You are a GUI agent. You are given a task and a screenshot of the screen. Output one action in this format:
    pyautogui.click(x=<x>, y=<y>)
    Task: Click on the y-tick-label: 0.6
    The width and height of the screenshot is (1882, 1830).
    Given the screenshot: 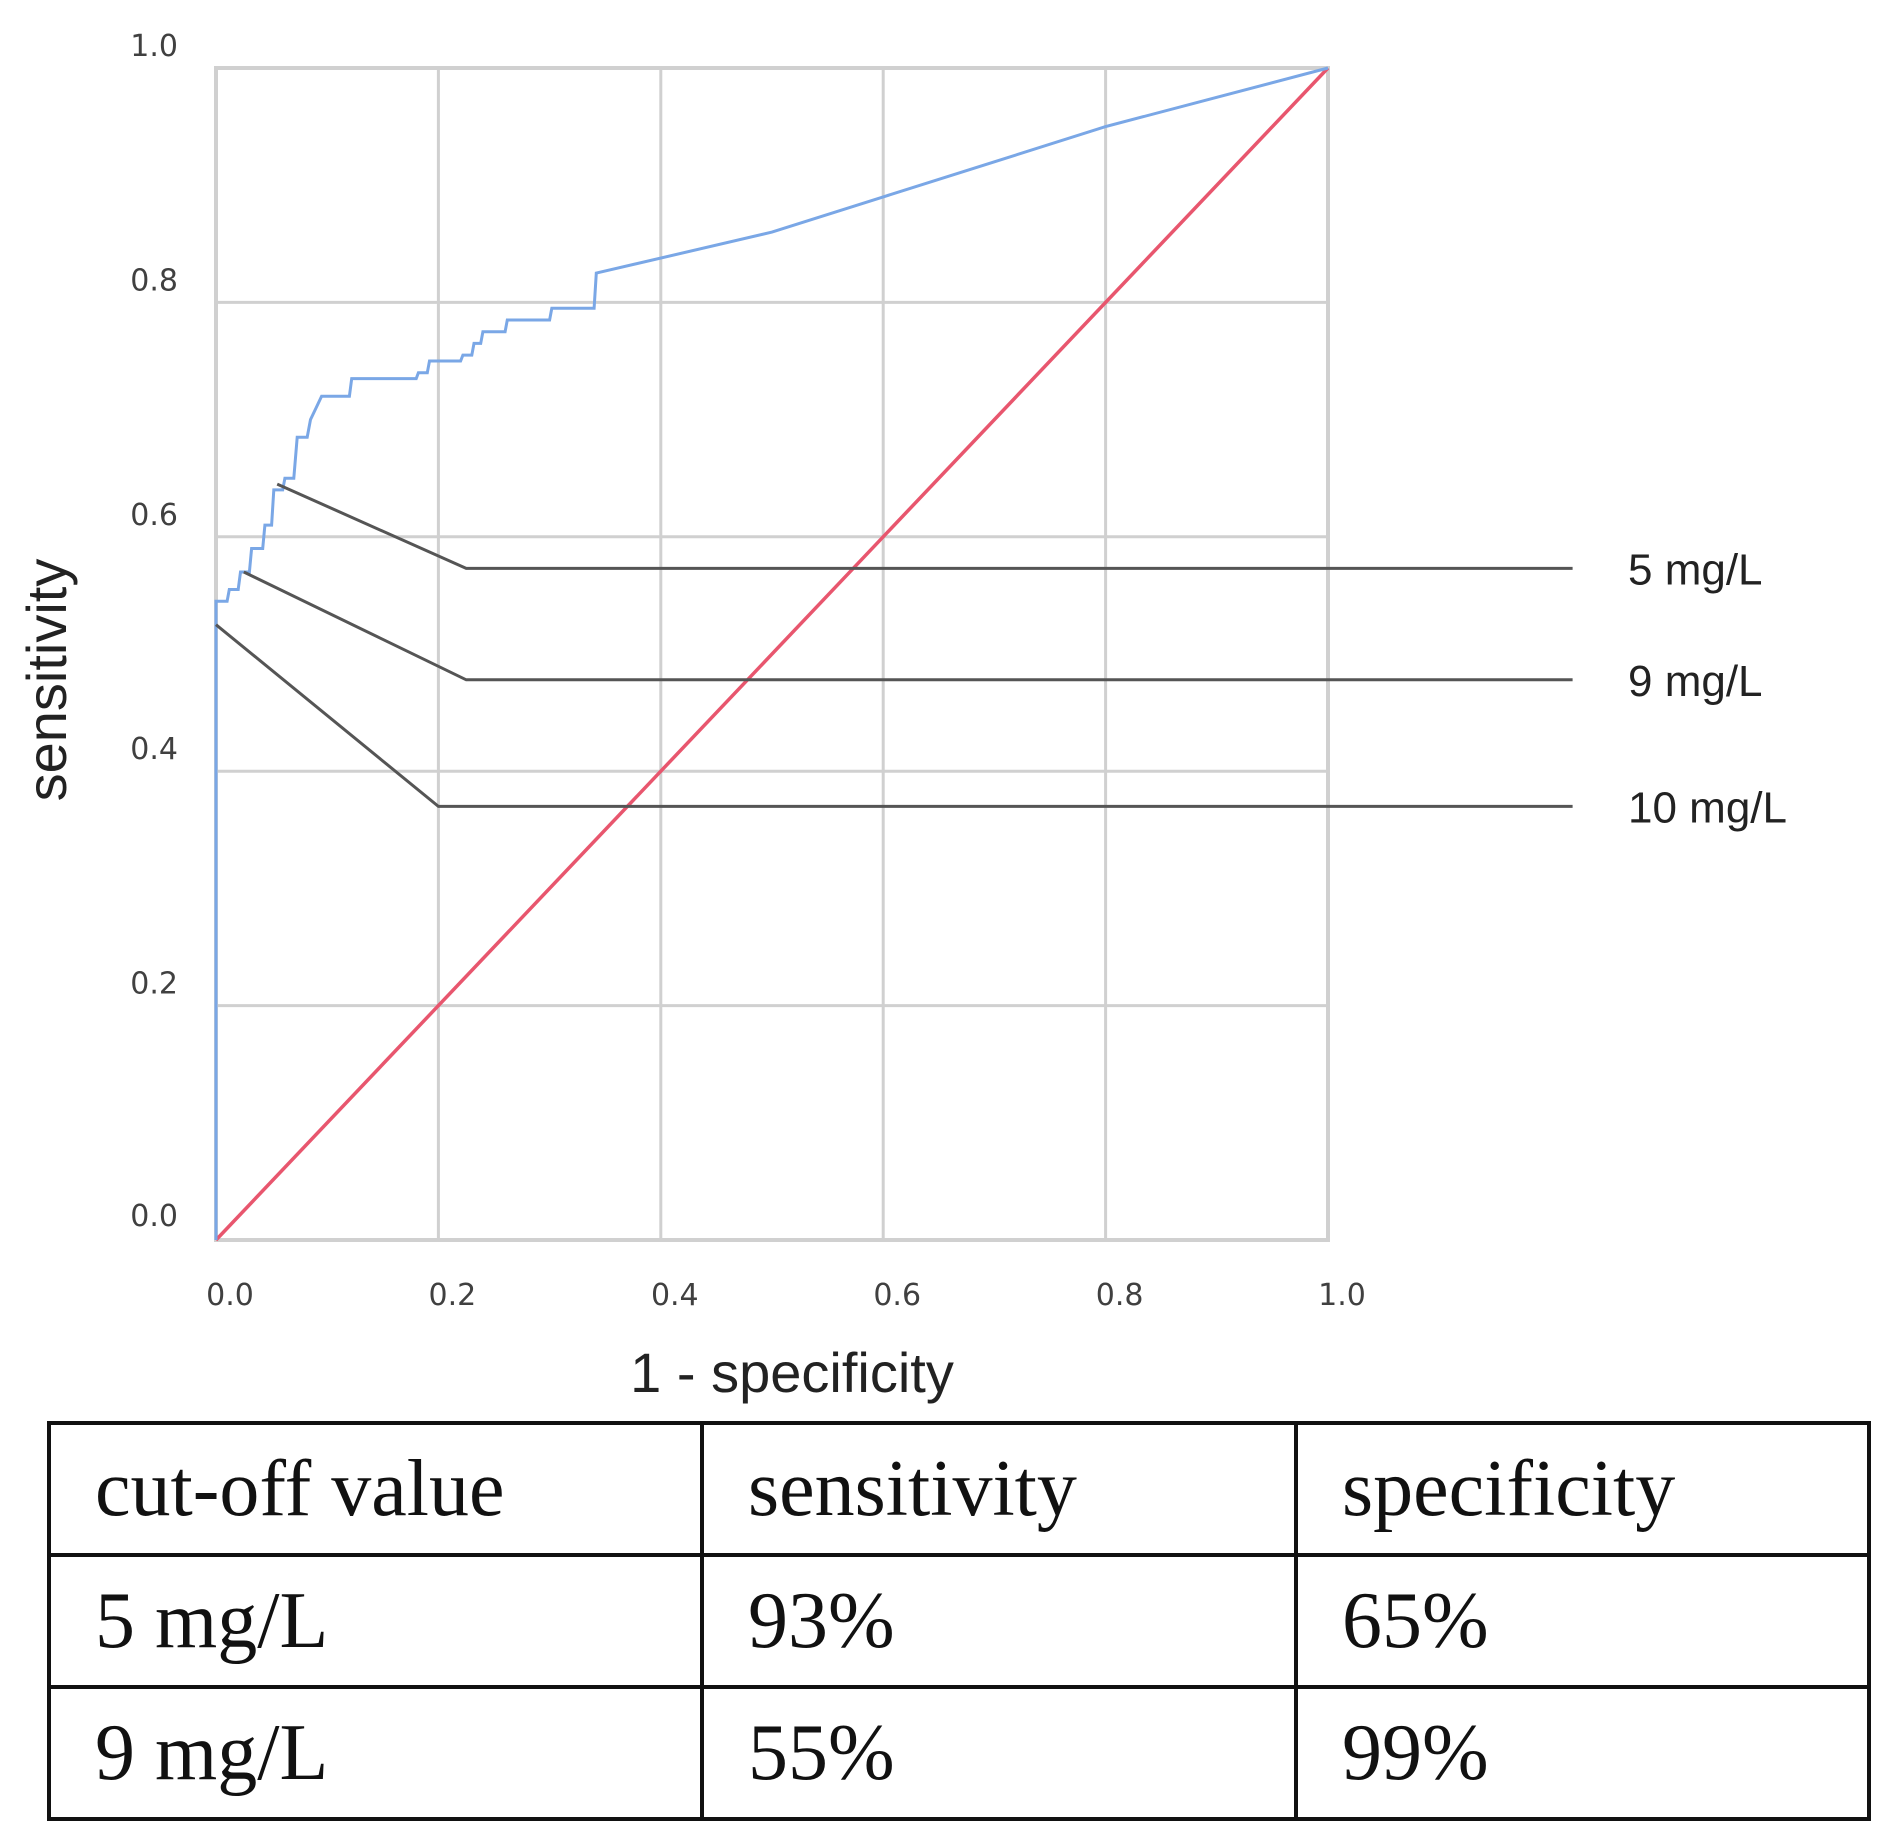 What is the action you would take?
    pyautogui.click(x=154, y=515)
    